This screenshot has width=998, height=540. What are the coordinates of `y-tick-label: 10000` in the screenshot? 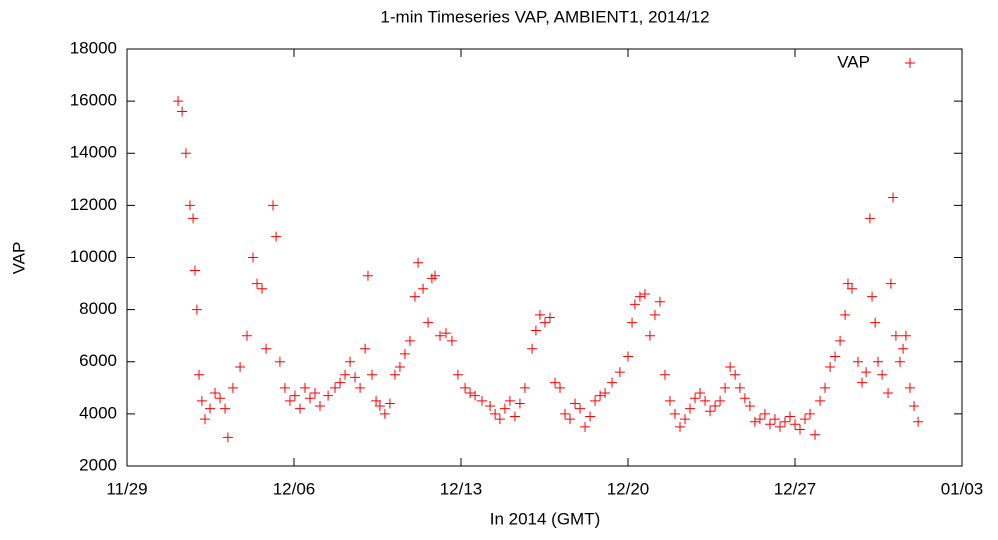 It's located at (93, 256).